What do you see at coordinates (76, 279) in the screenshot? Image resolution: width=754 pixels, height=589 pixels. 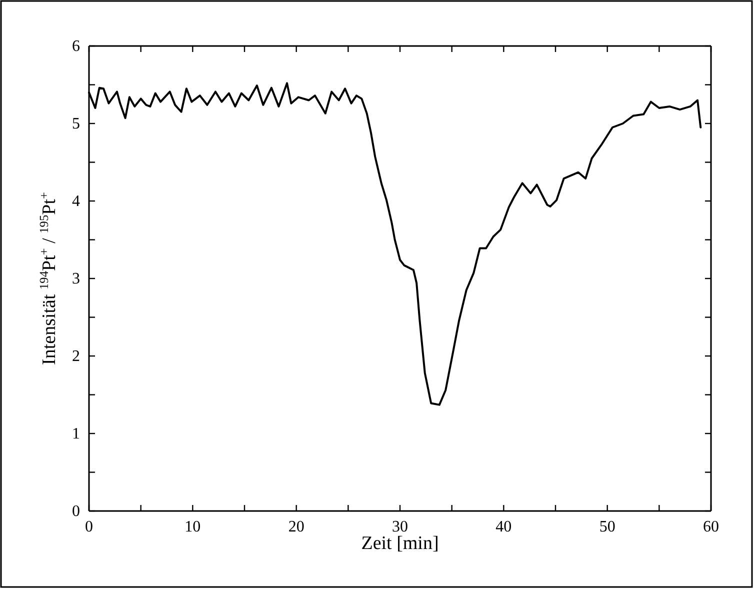 I see `y-tick-label: 3` at bounding box center [76, 279].